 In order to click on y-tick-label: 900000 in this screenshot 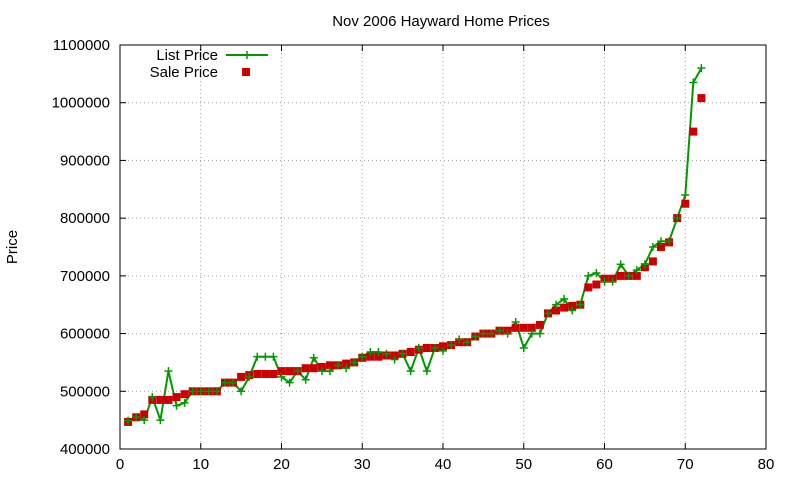, I will do `click(85, 160)`.